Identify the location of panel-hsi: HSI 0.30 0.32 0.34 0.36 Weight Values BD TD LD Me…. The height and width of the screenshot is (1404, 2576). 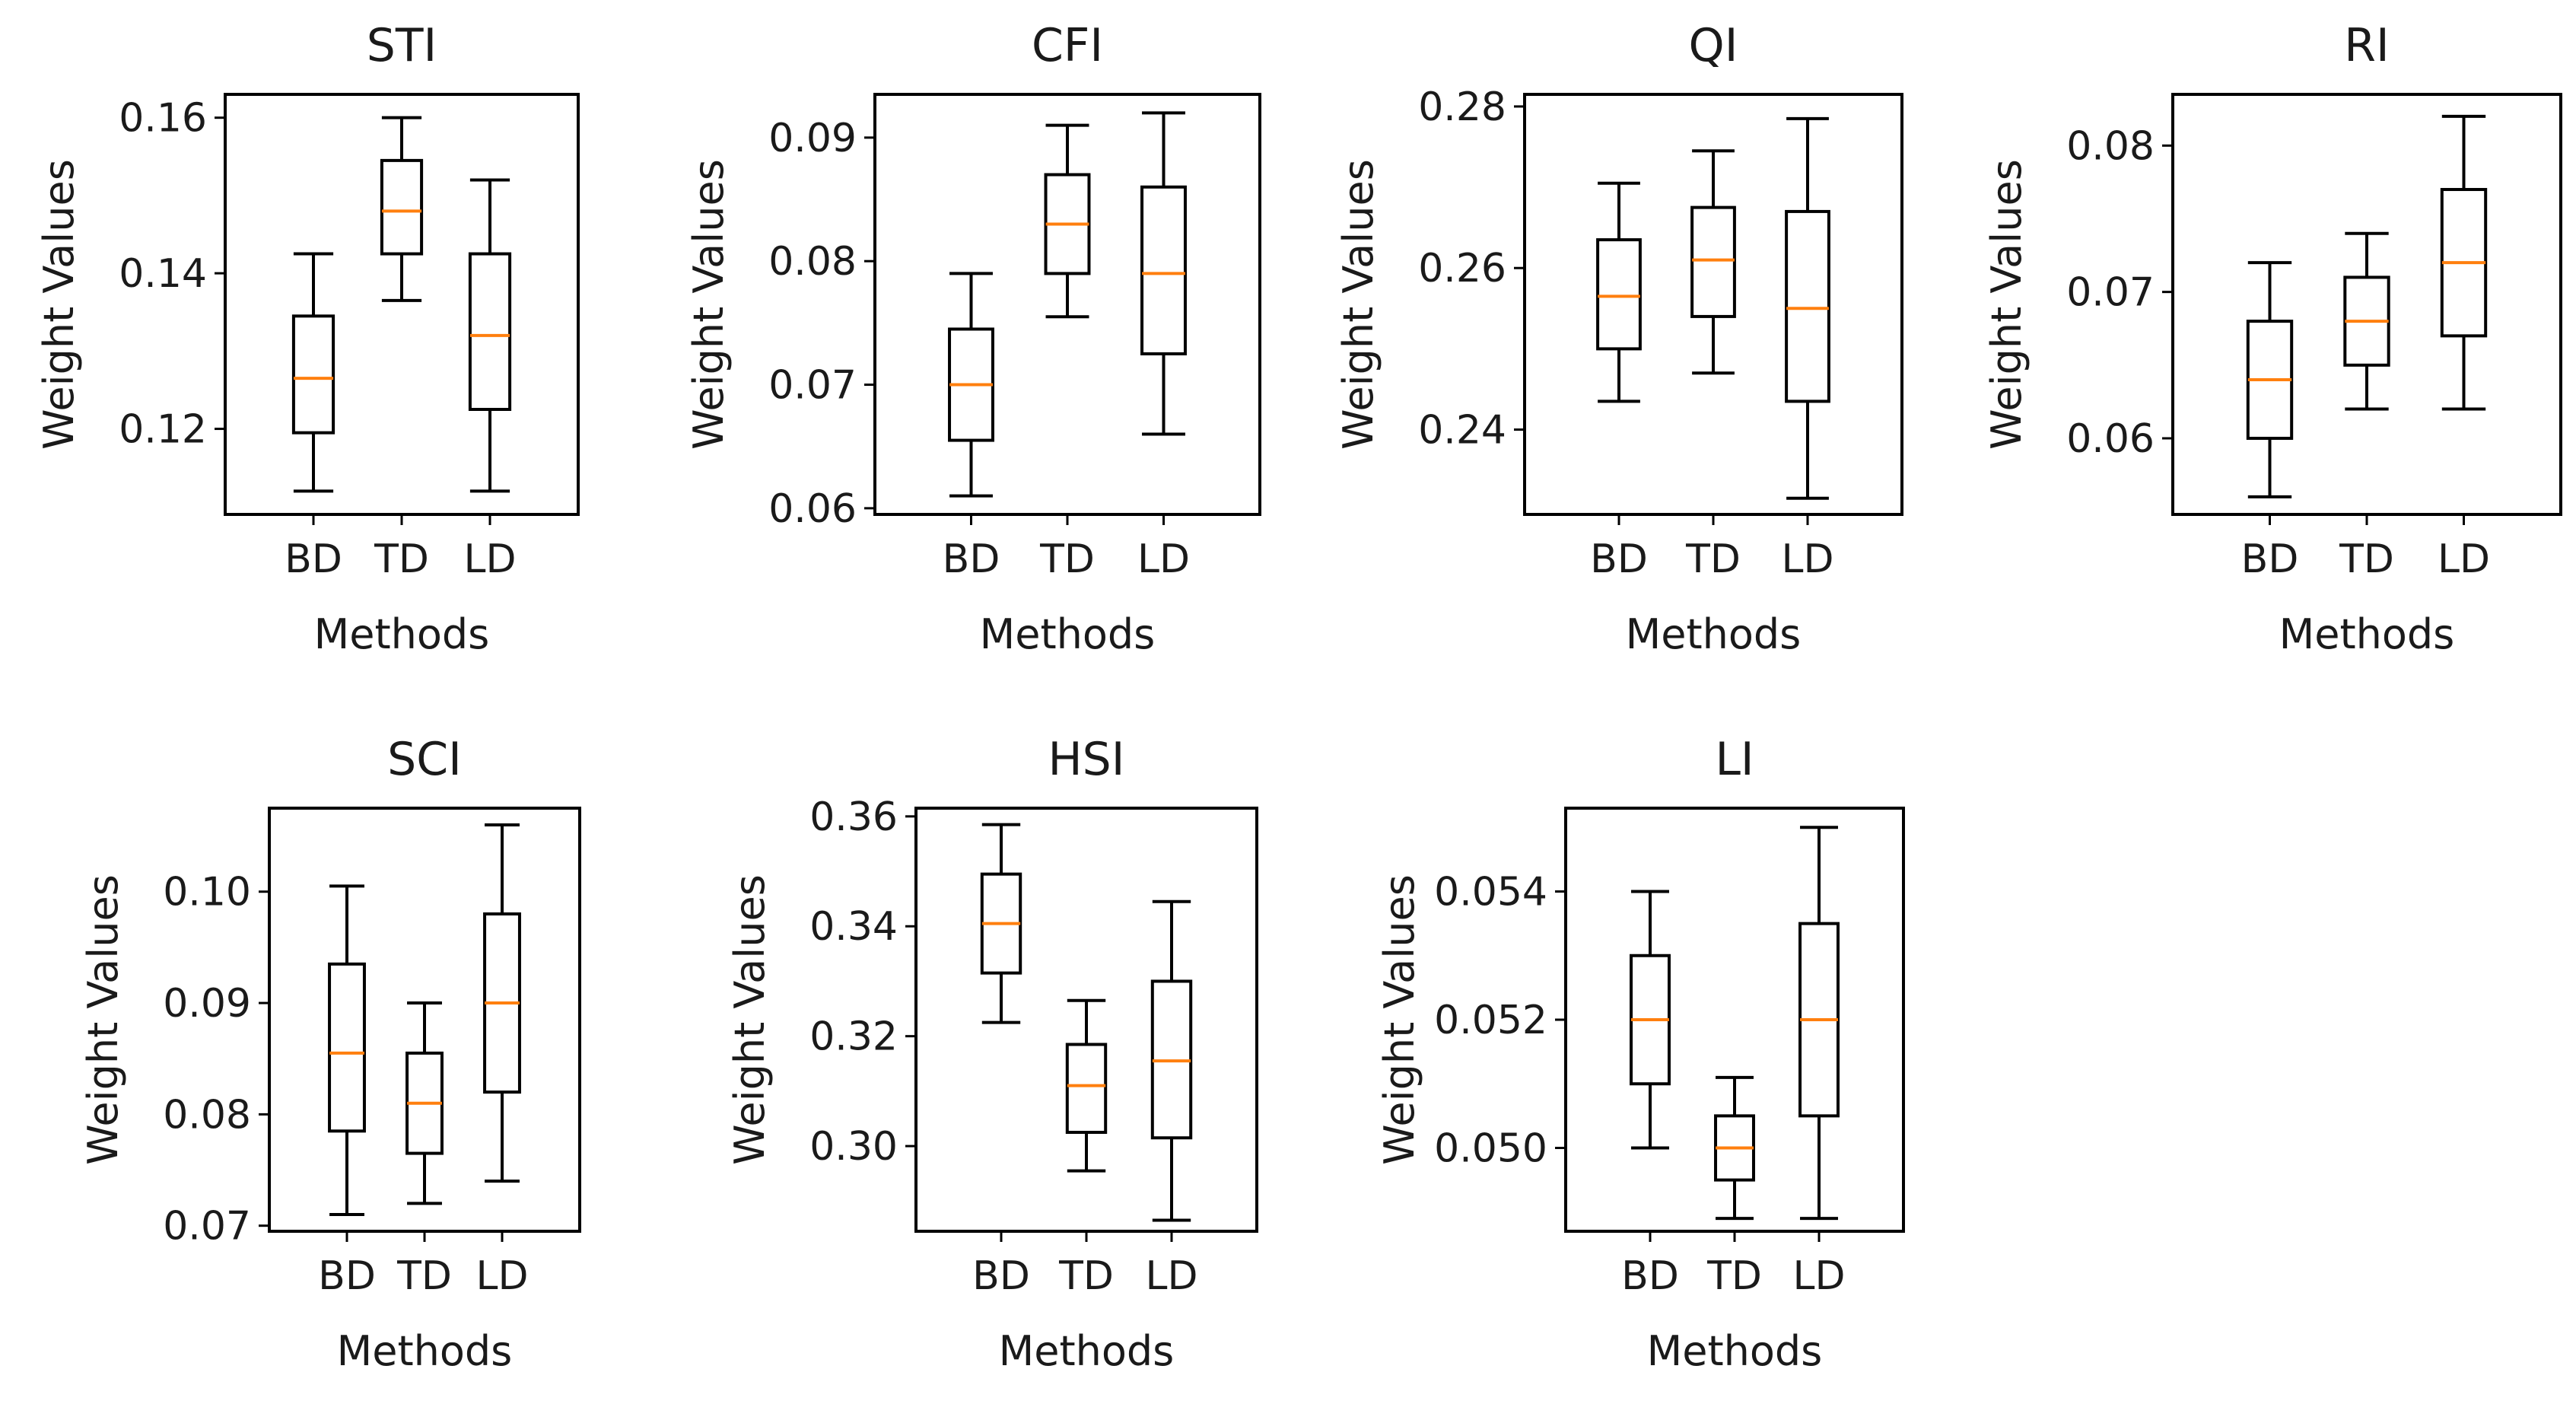
(992, 1054).